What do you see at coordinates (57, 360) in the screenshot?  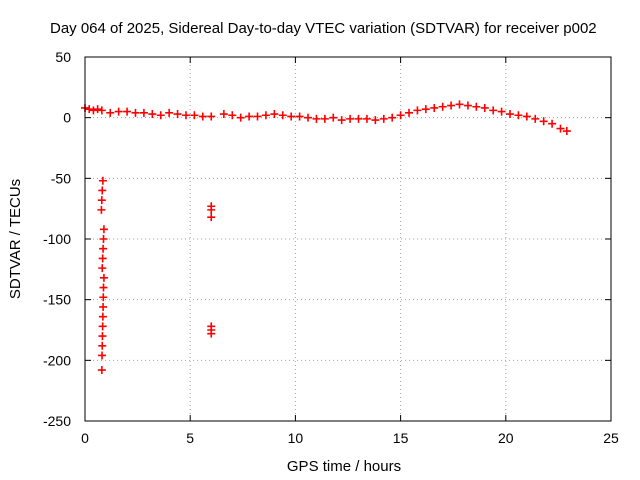 I see `y-tick-label: -200` at bounding box center [57, 360].